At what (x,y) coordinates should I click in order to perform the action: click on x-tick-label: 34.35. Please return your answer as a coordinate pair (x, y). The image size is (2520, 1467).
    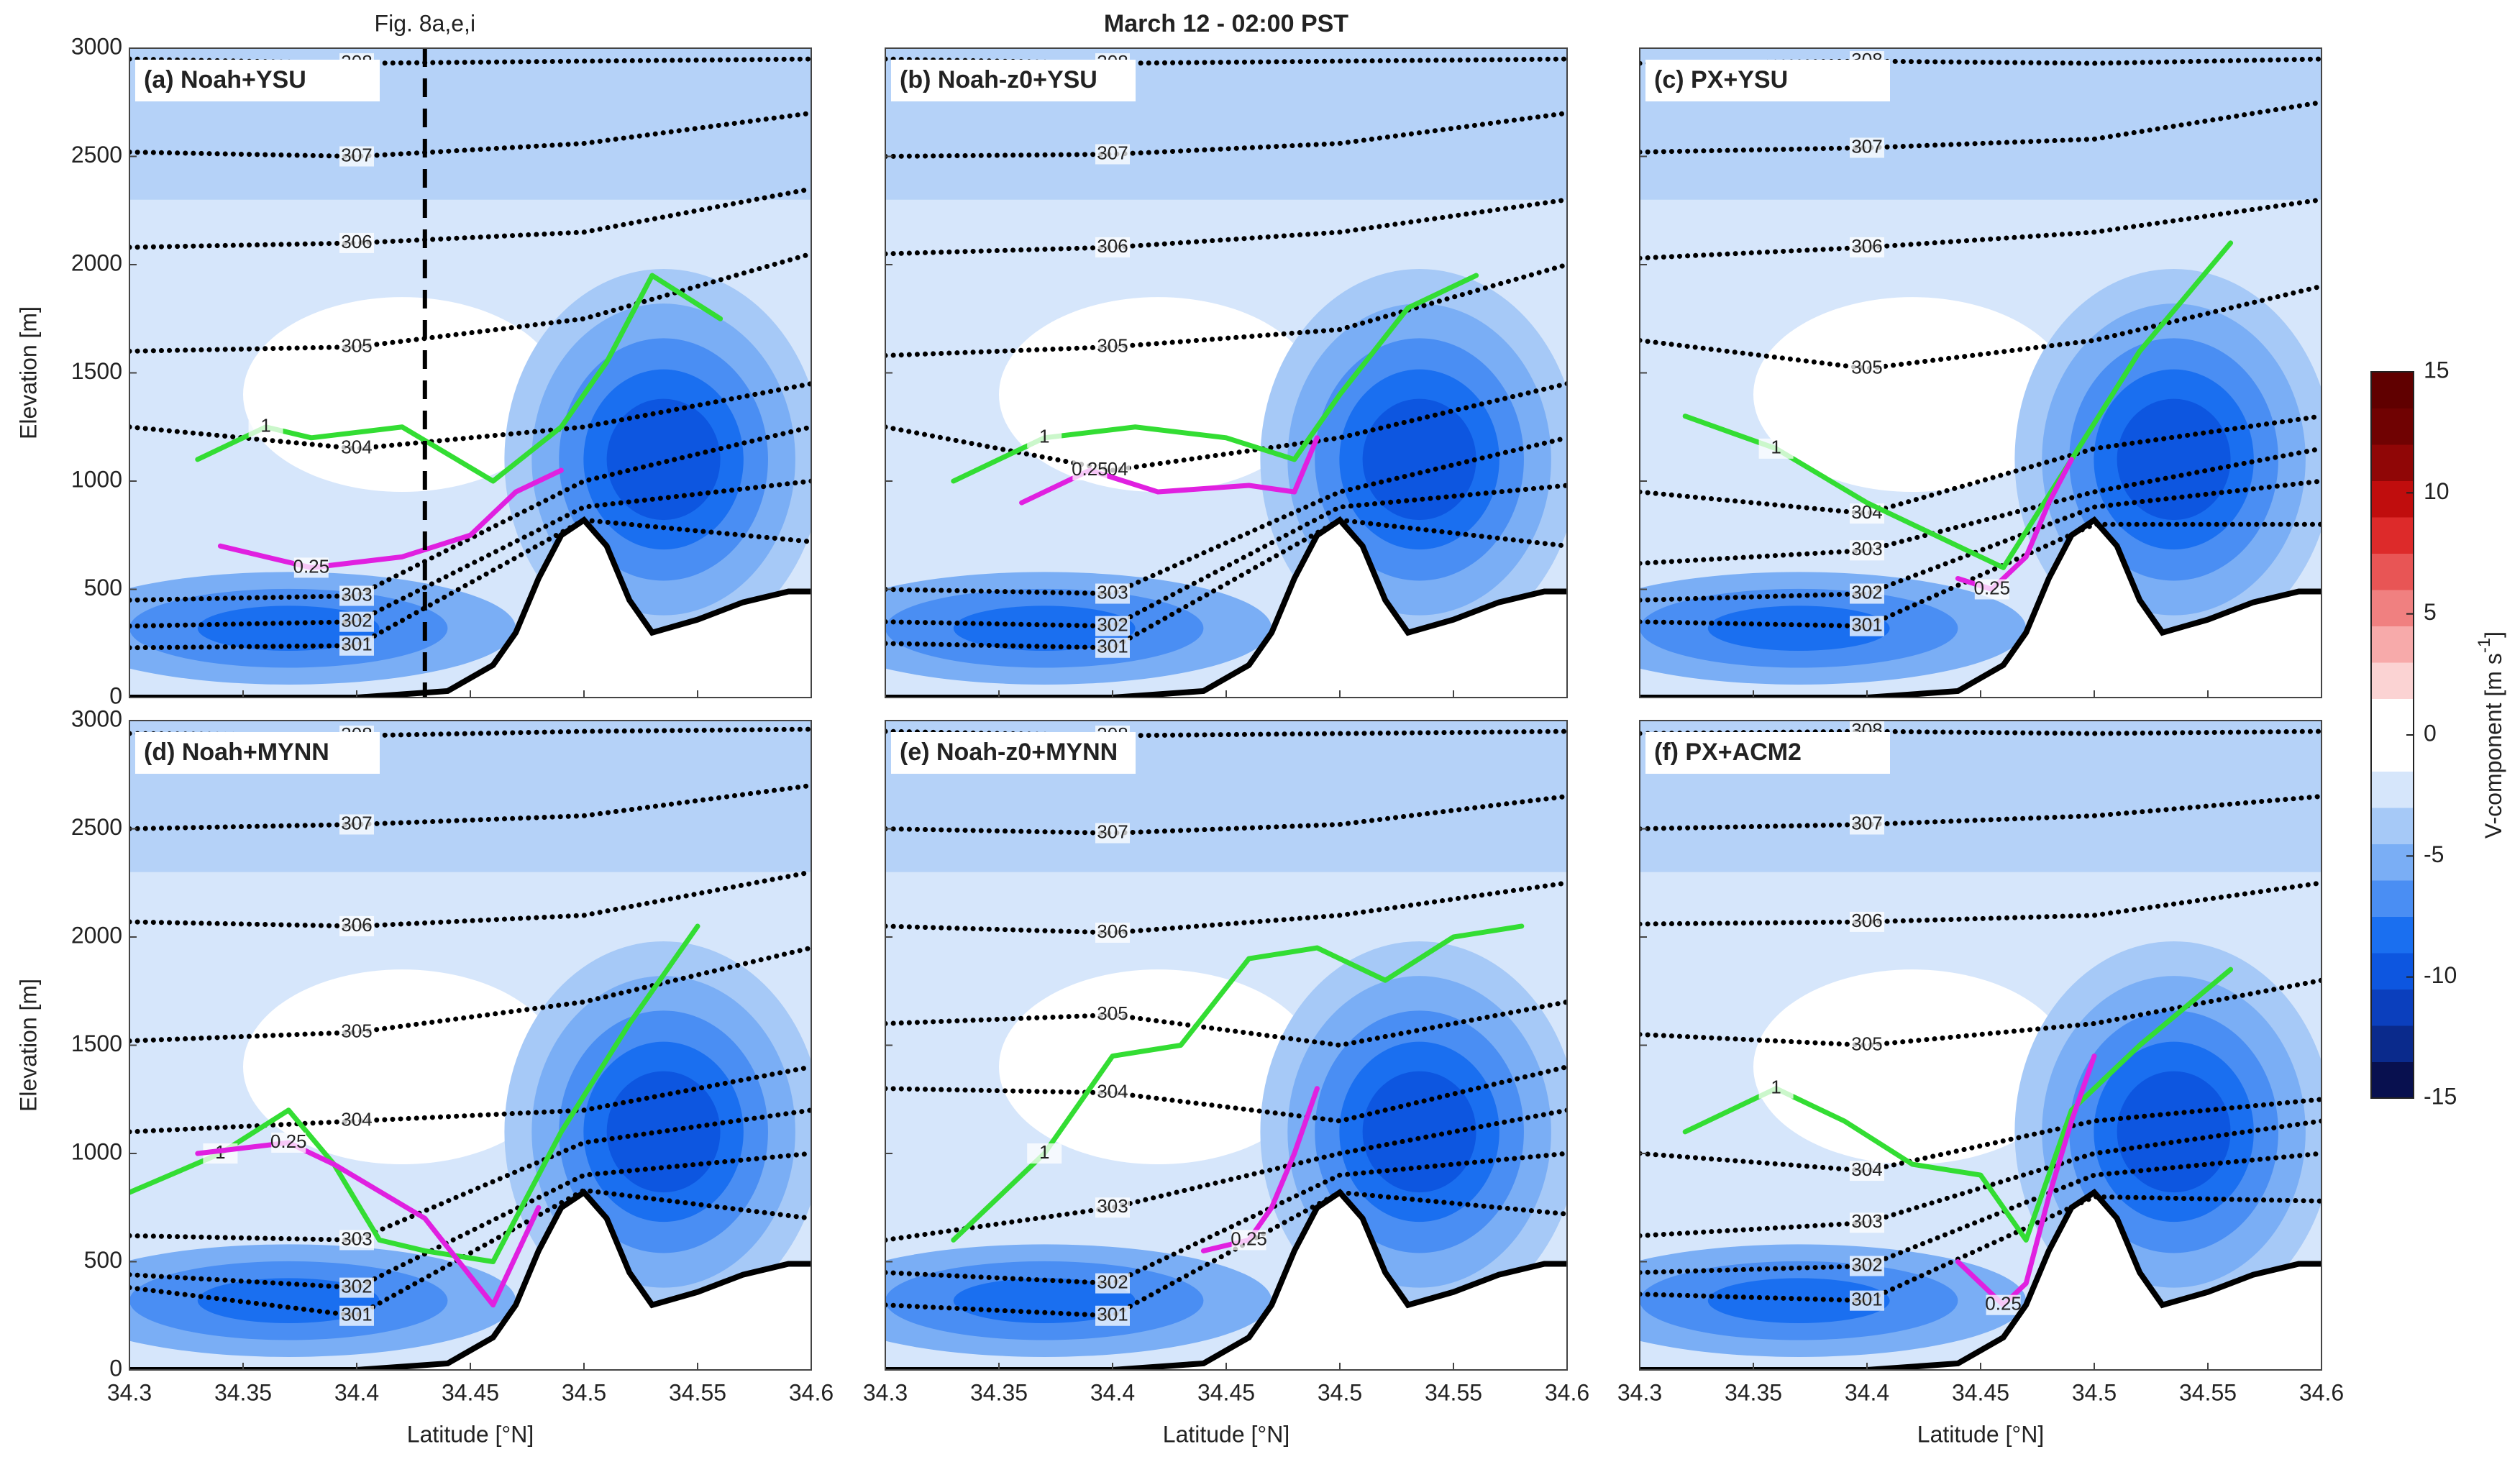
    Looking at the image, I should click on (243, 1392).